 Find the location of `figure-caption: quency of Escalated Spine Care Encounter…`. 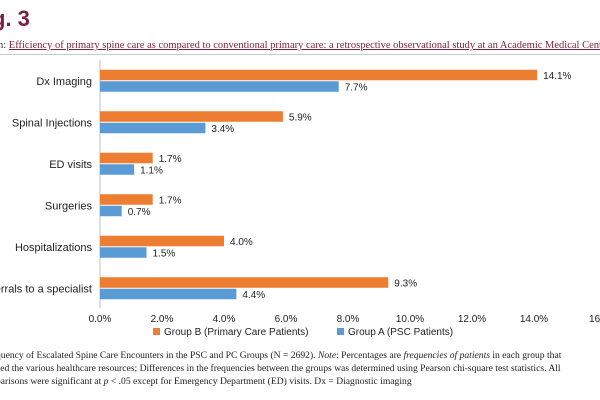

figure-caption: quency of Escalated Spine Care Encounter… is located at coordinates (300, 368).